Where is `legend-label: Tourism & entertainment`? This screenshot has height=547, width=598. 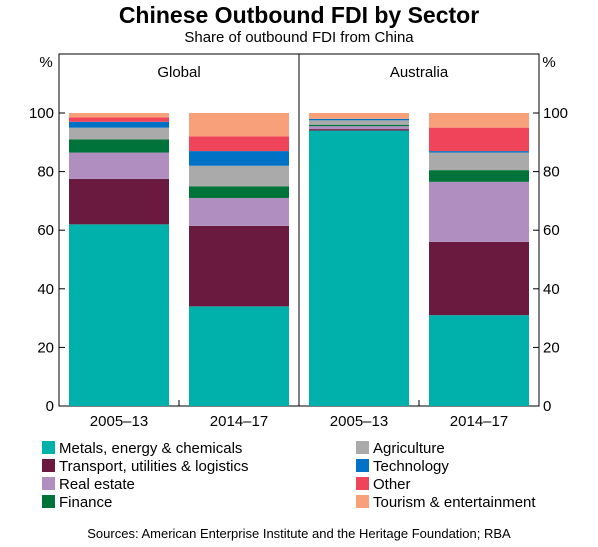
legend-label: Tourism & entertainment is located at coordinates (454, 502).